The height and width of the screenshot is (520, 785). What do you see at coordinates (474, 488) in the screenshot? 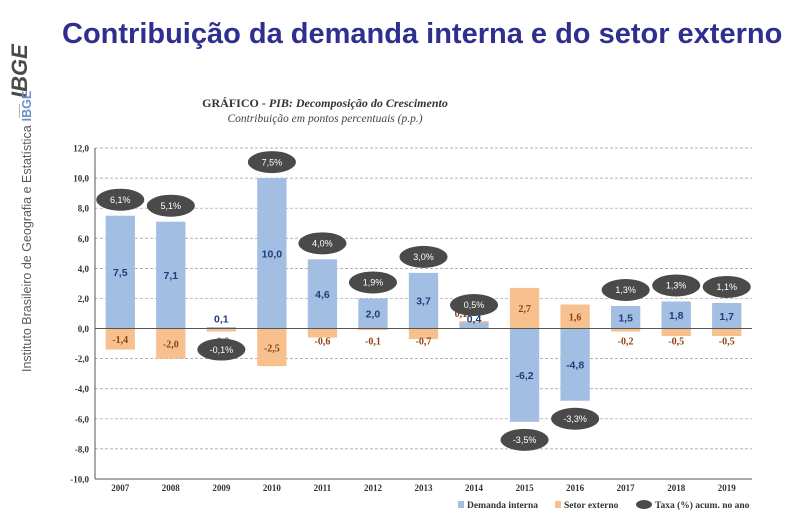
I see `x-tick-label: 2014` at bounding box center [474, 488].